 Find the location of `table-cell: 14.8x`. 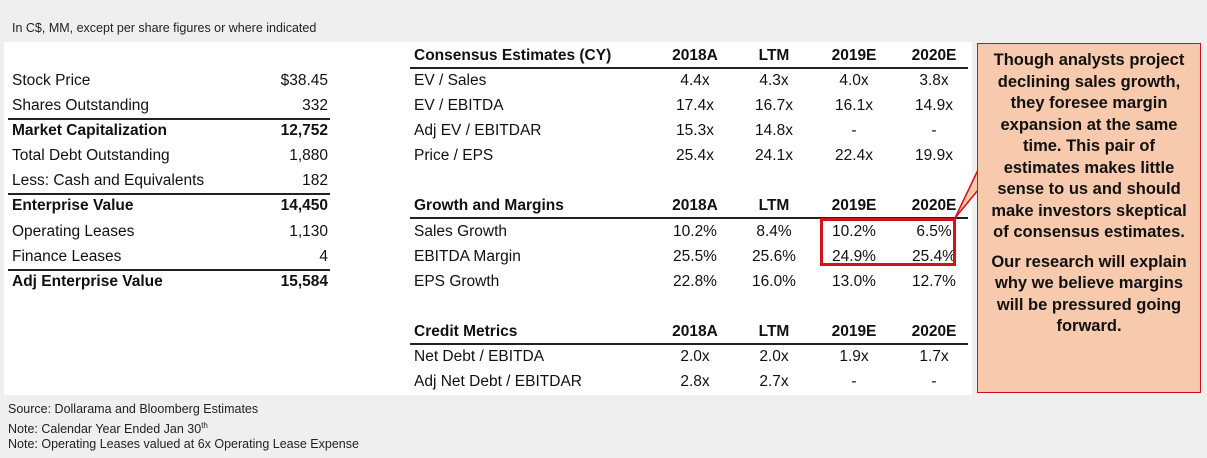

table-cell: 14.8x is located at coordinates (774, 130).